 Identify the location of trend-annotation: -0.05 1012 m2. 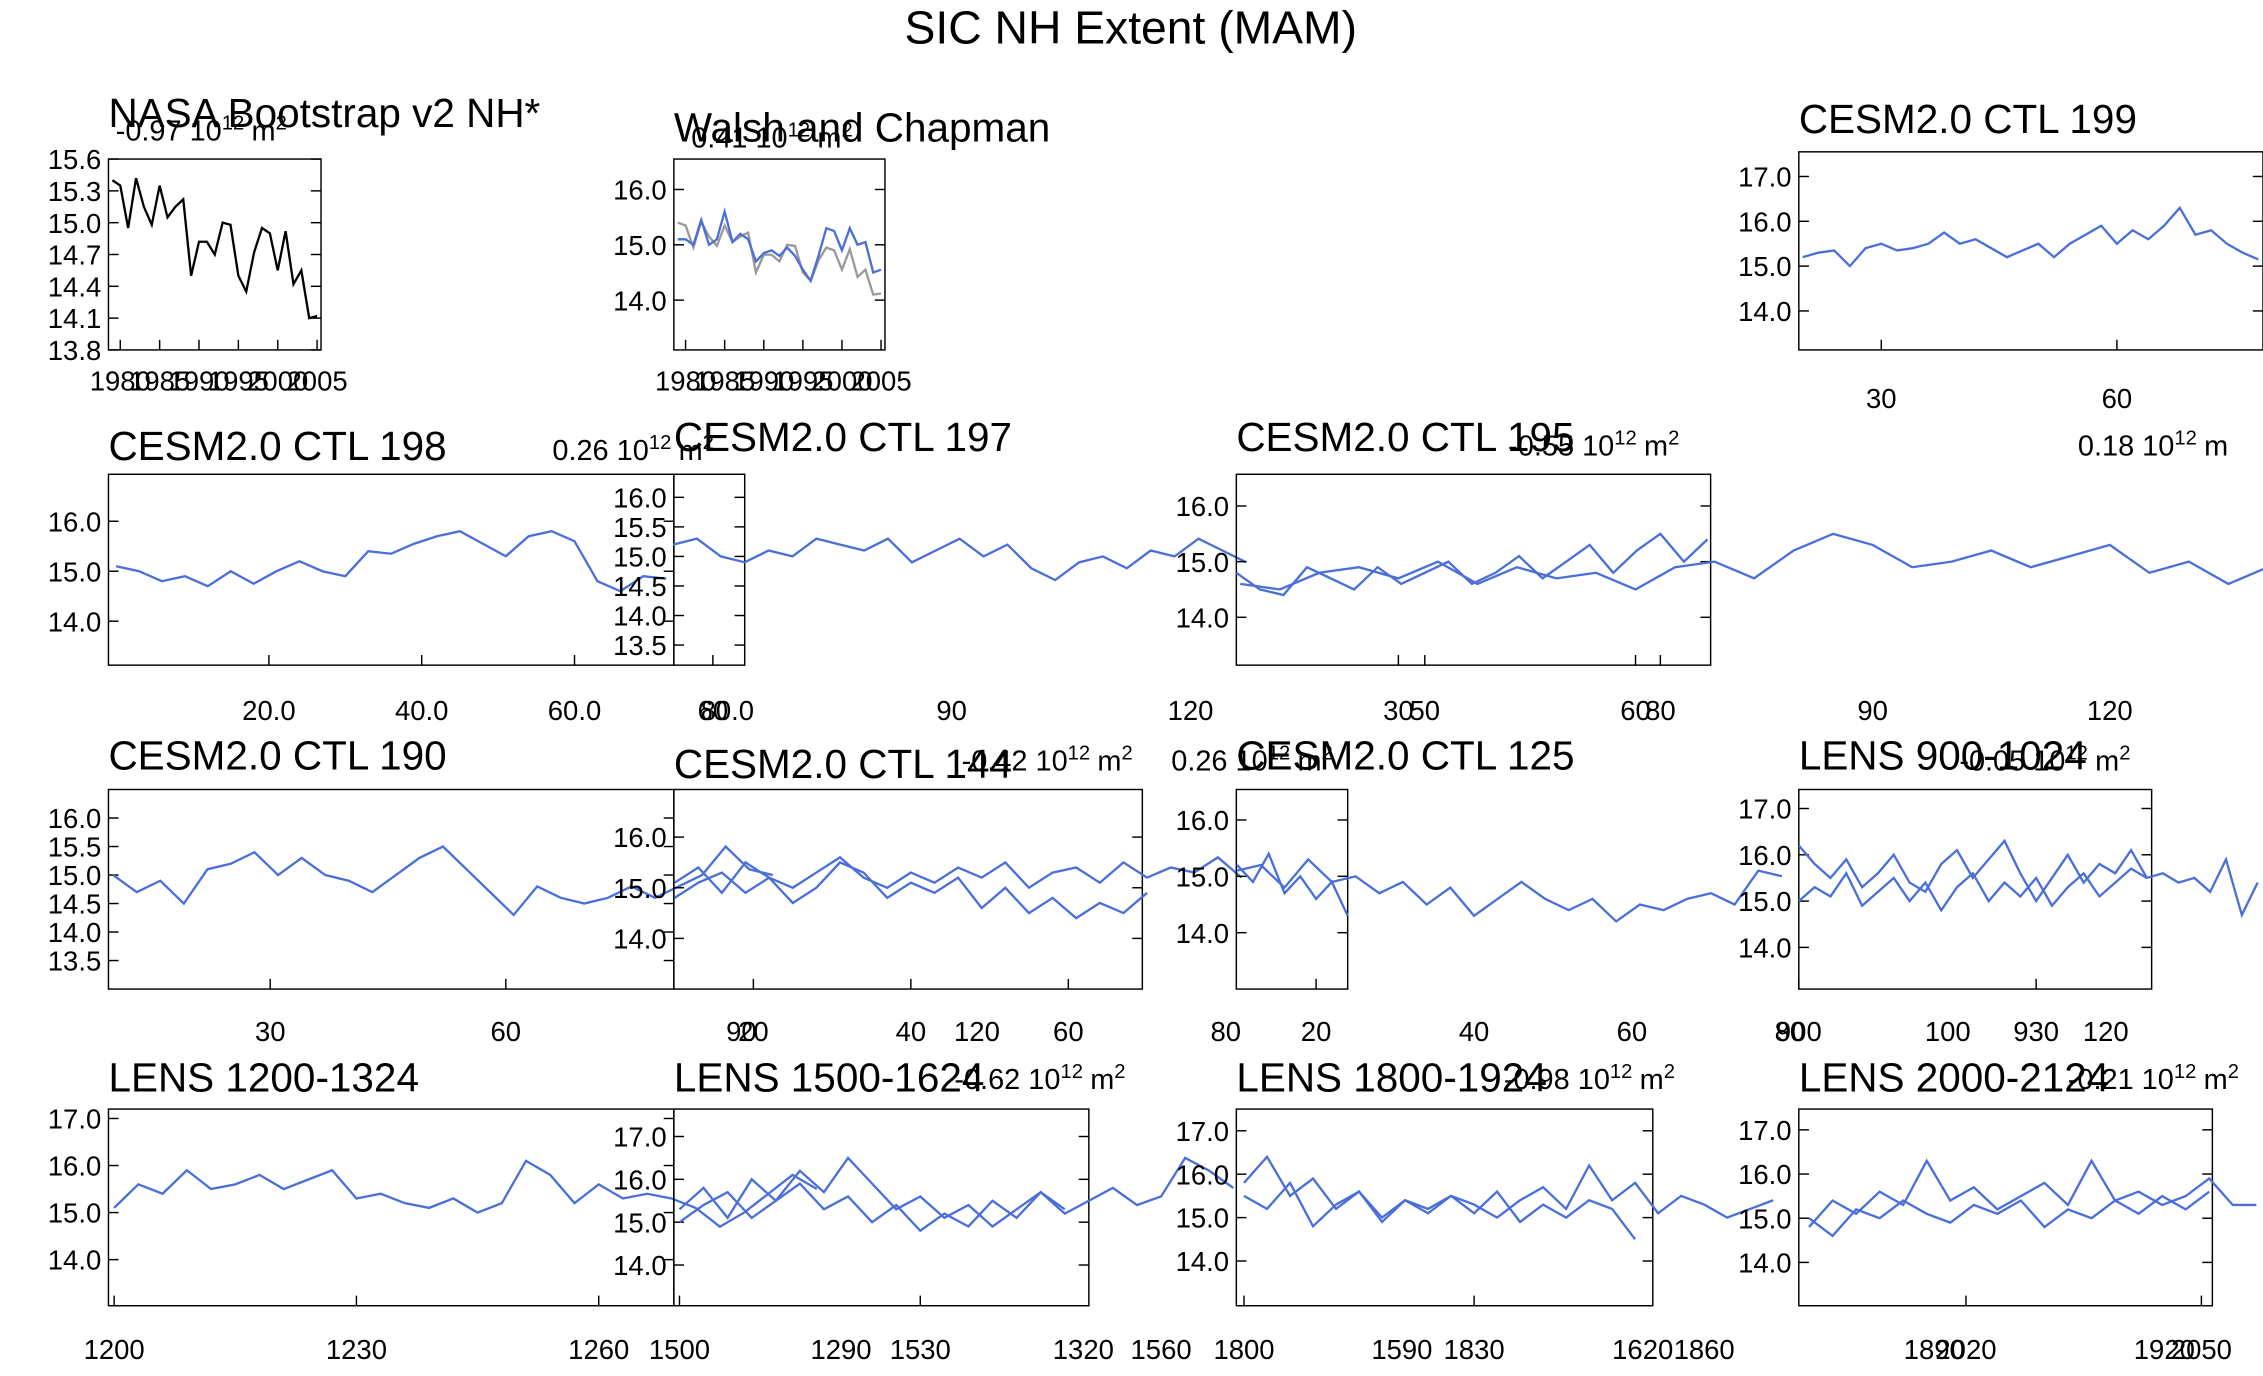
(2044, 760).